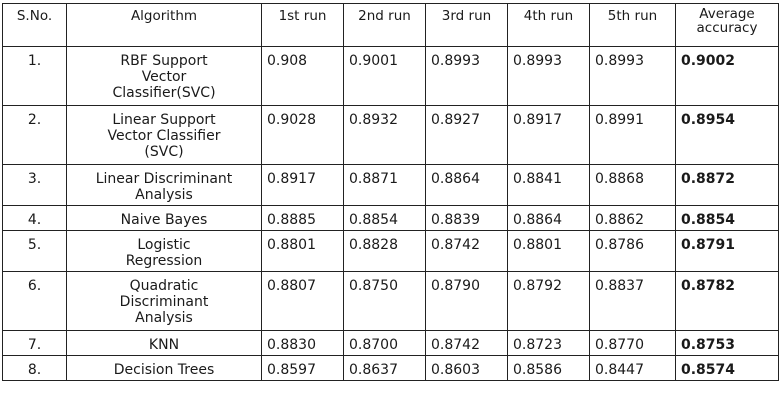  What do you see at coordinates (302, 218) in the screenshot?
I see `cell-run-1: 0.8885` at bounding box center [302, 218].